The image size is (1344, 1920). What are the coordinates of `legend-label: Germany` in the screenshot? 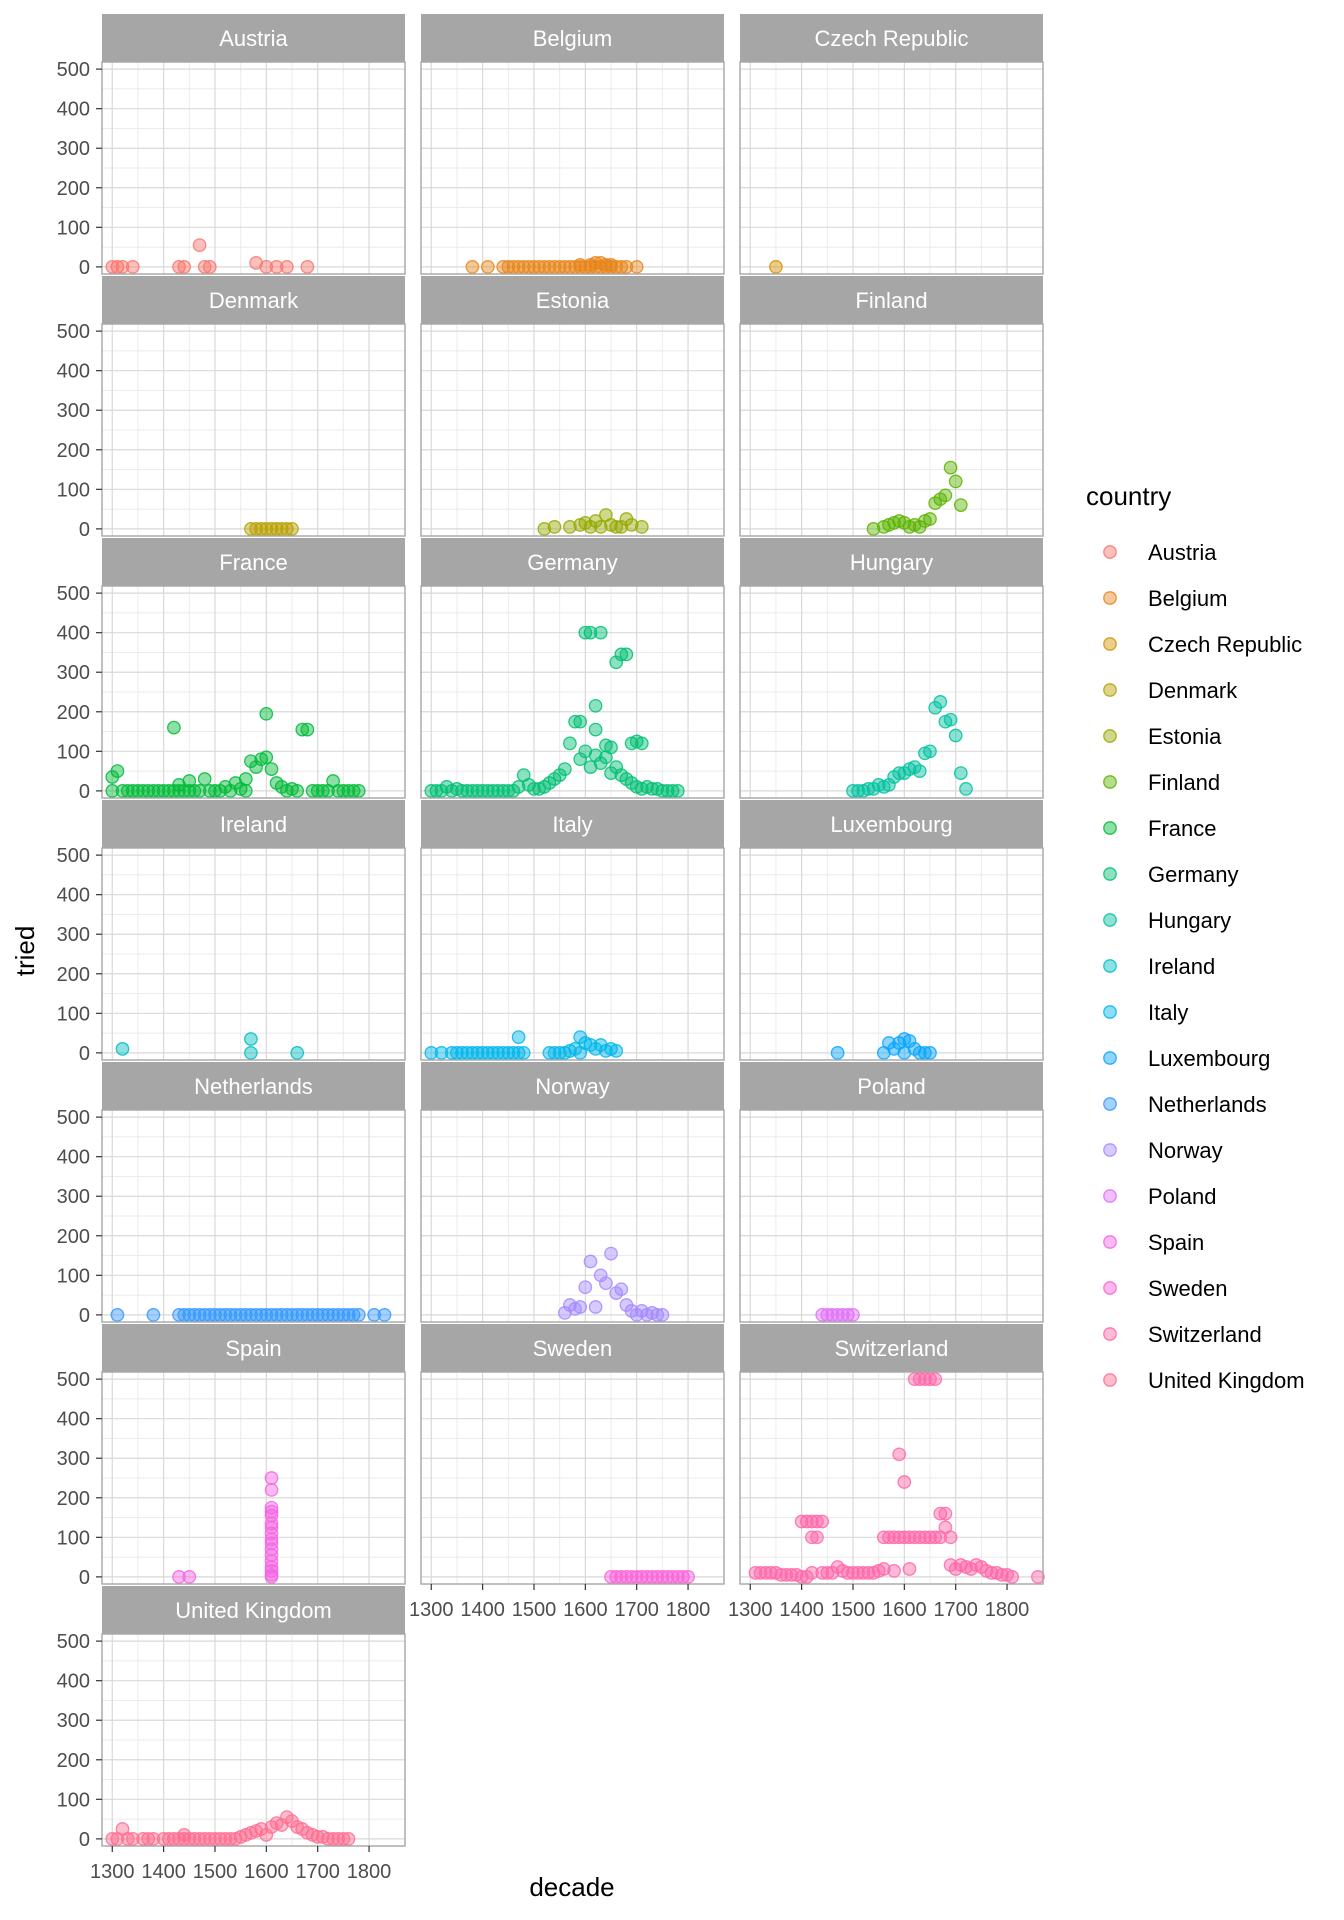 It's located at (1193, 874).